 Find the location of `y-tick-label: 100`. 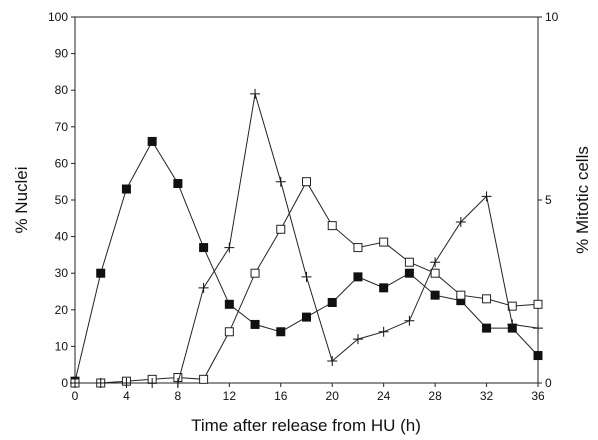

y-tick-label: 100 is located at coordinates (58, 17).